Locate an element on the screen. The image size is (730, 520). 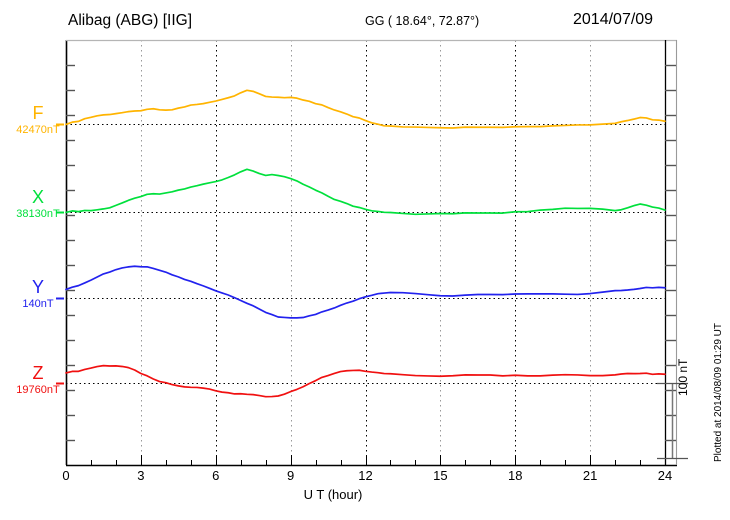
x-tick-label: 6 is located at coordinates (216, 475).